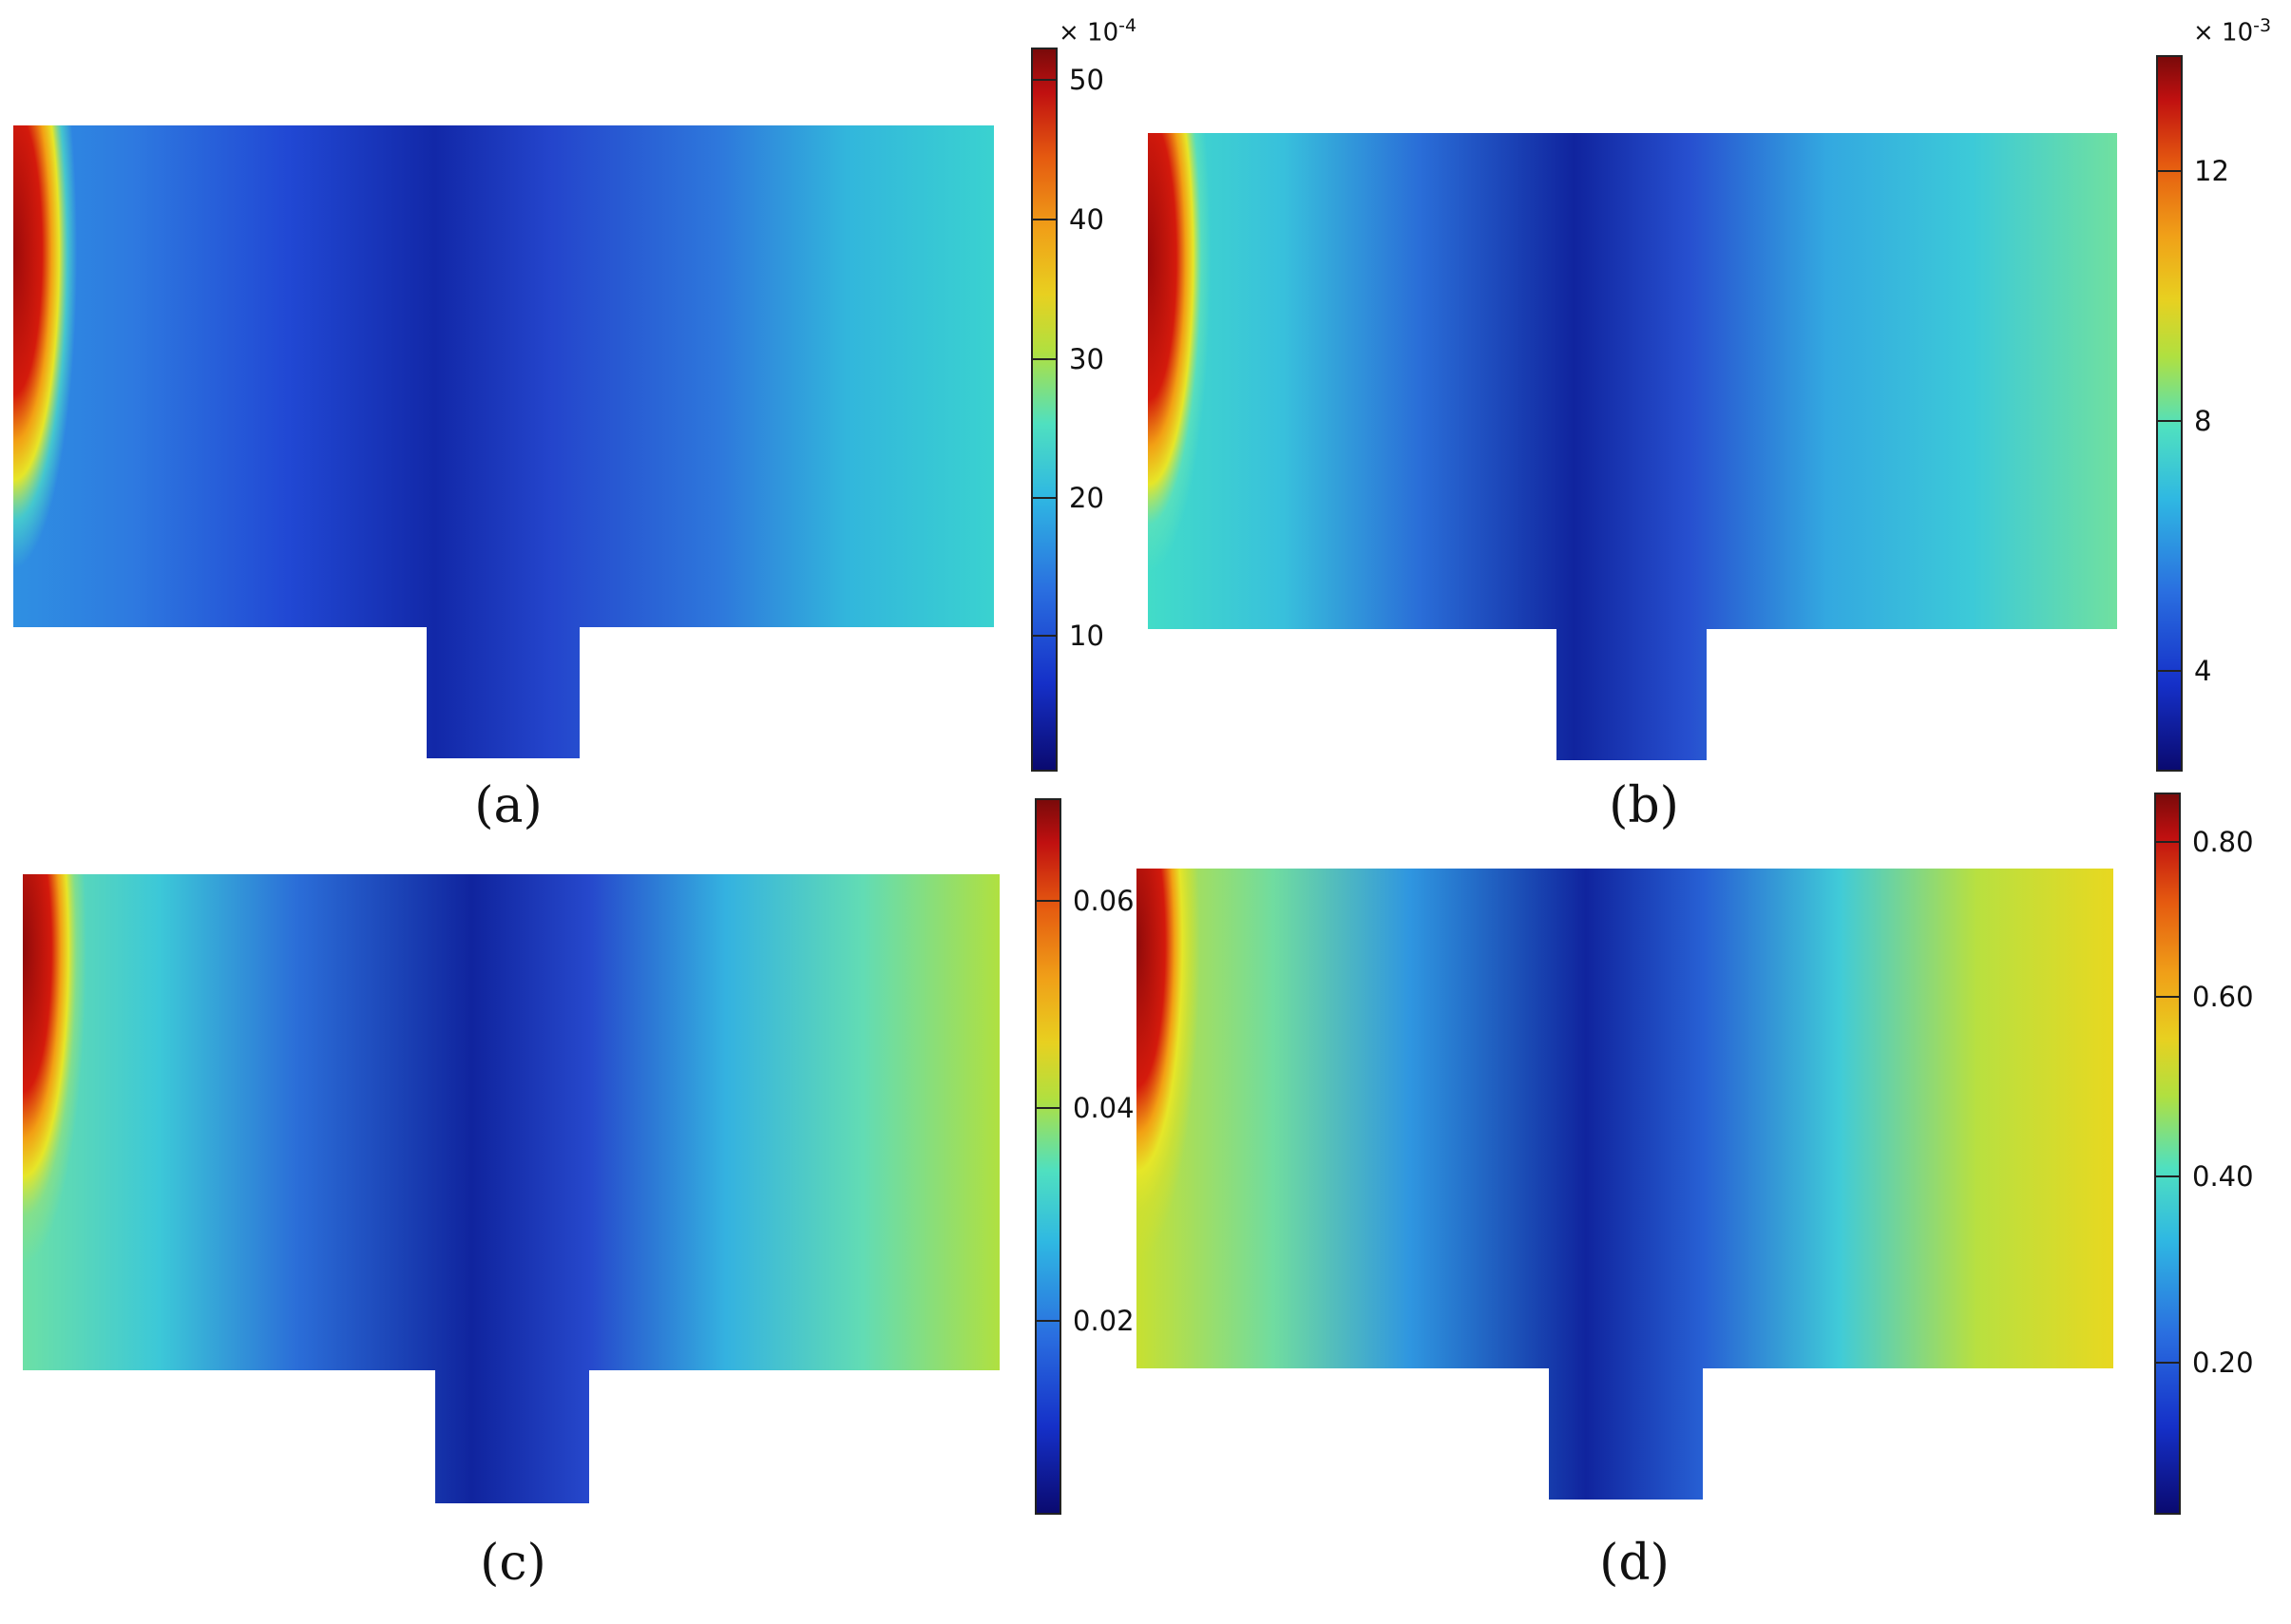 The width and height of the screenshot is (2291, 1624). I want to click on colorbar-multiplier-b: × 10⁻³, so click(2232, 31).